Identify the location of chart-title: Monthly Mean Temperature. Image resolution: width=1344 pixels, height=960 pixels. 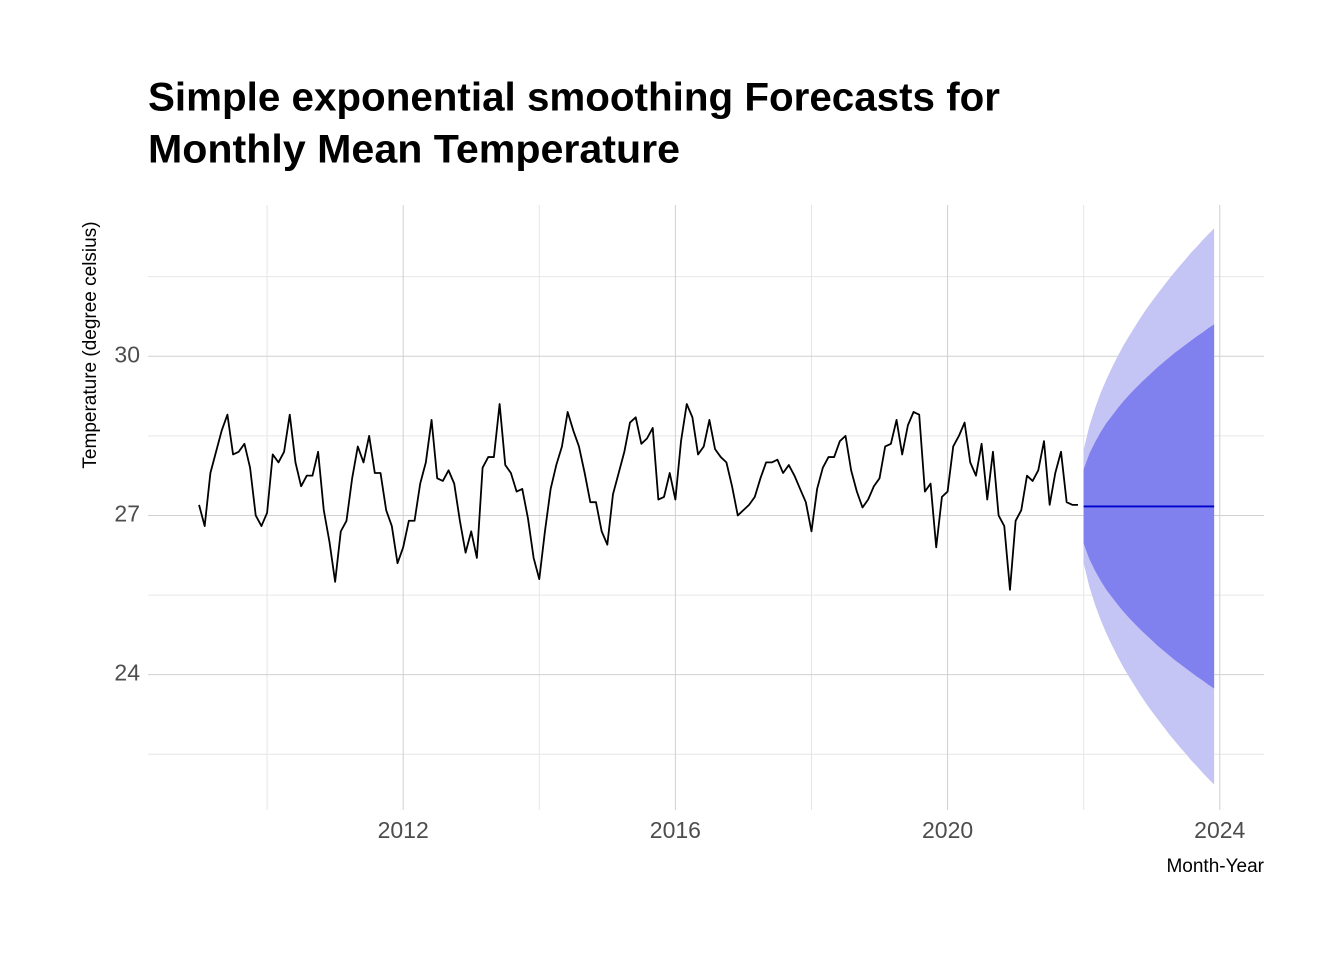
(414, 150).